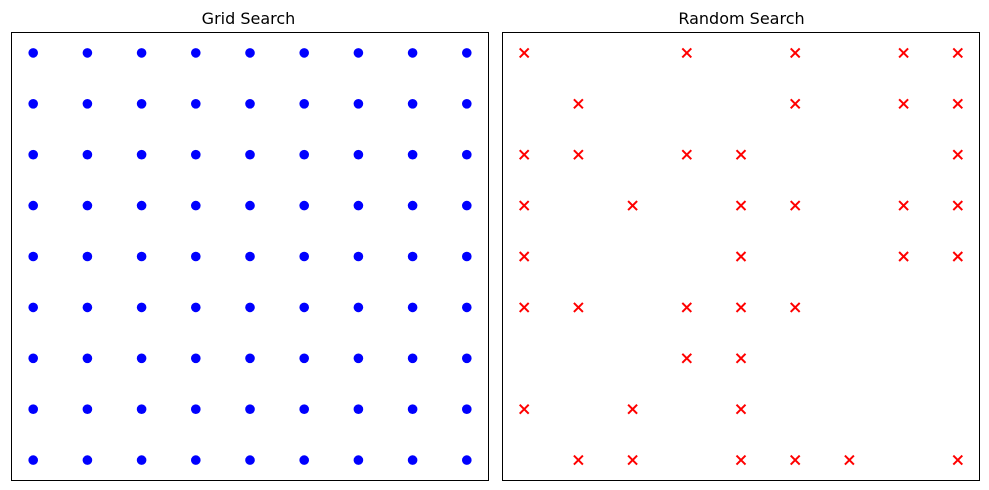 Image resolution: width=989 pixels, height=490 pixels. Describe the element at coordinates (249, 18) in the screenshot. I see `grid-search-title: Grid Search` at that location.